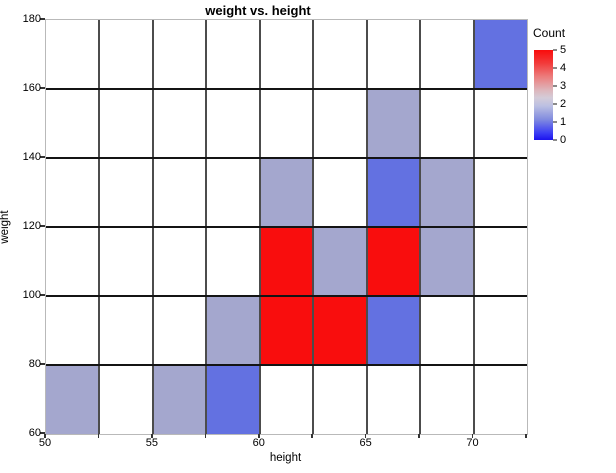 Image resolution: width=616 pixels, height=473 pixels. I want to click on x-tick-label: 60, so click(258, 443).